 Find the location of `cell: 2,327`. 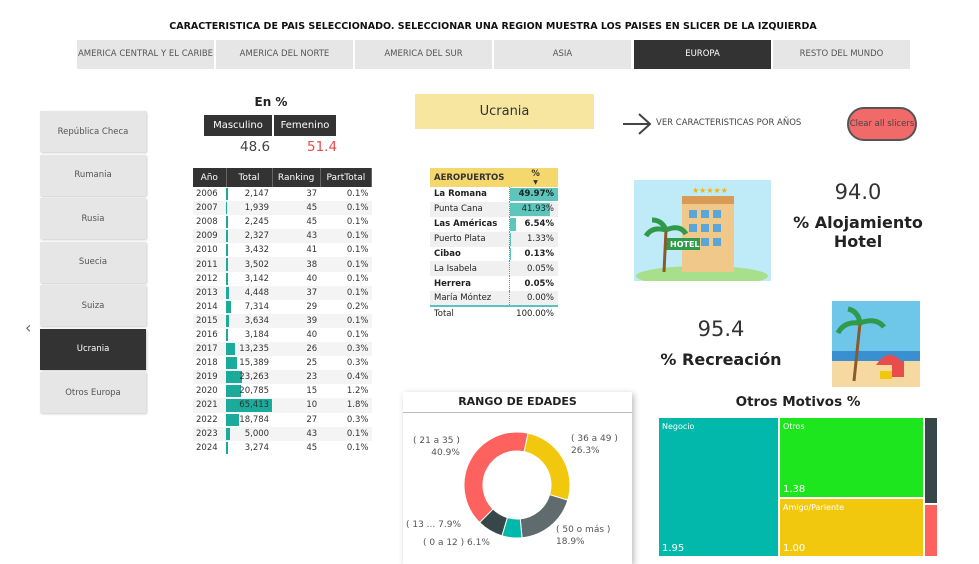

cell: 2,327 is located at coordinates (249, 236).